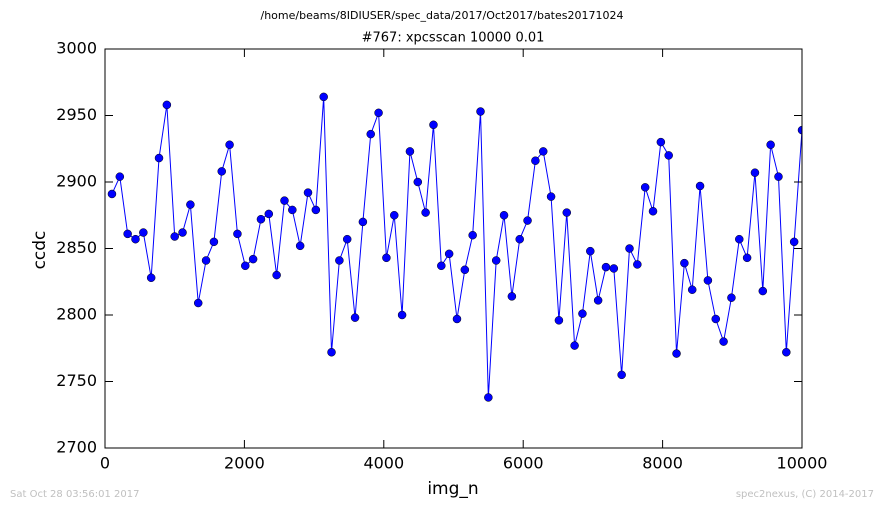 The height and width of the screenshot is (509, 884). I want to click on y-tick-label: 2800, so click(76, 314).